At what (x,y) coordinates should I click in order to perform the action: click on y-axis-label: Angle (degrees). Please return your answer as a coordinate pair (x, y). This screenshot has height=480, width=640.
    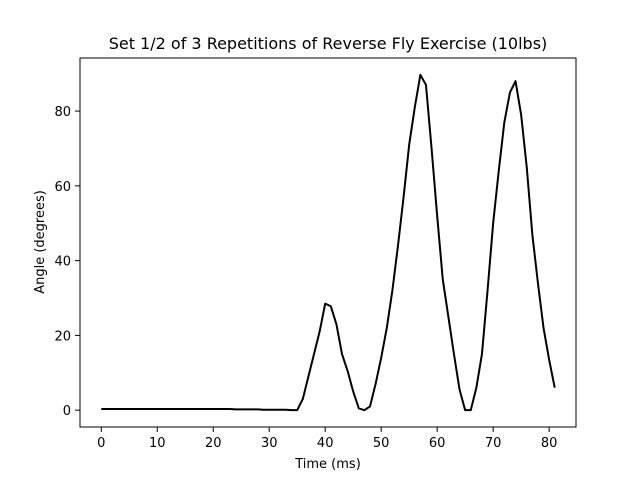
    Looking at the image, I should click on (40, 242).